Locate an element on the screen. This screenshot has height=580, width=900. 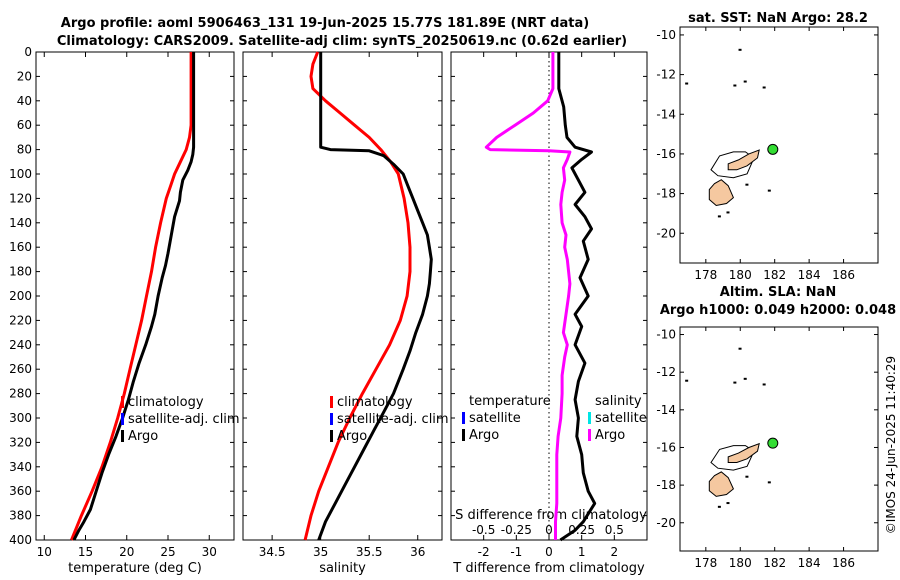
differences-legend-left-swatch is located at coordinates (463, 435).